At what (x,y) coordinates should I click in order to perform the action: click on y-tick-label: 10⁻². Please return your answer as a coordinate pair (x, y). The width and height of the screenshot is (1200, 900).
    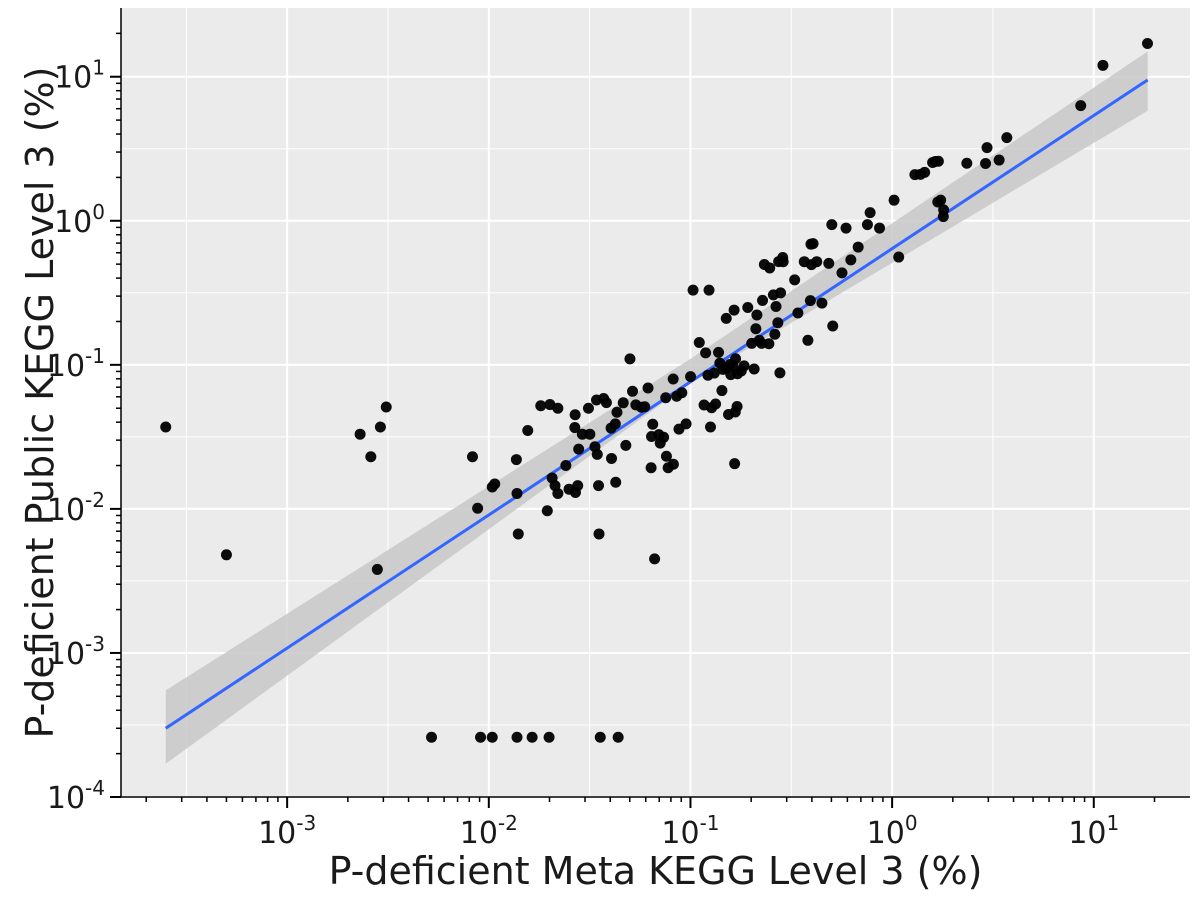
    Looking at the image, I should click on (76, 508).